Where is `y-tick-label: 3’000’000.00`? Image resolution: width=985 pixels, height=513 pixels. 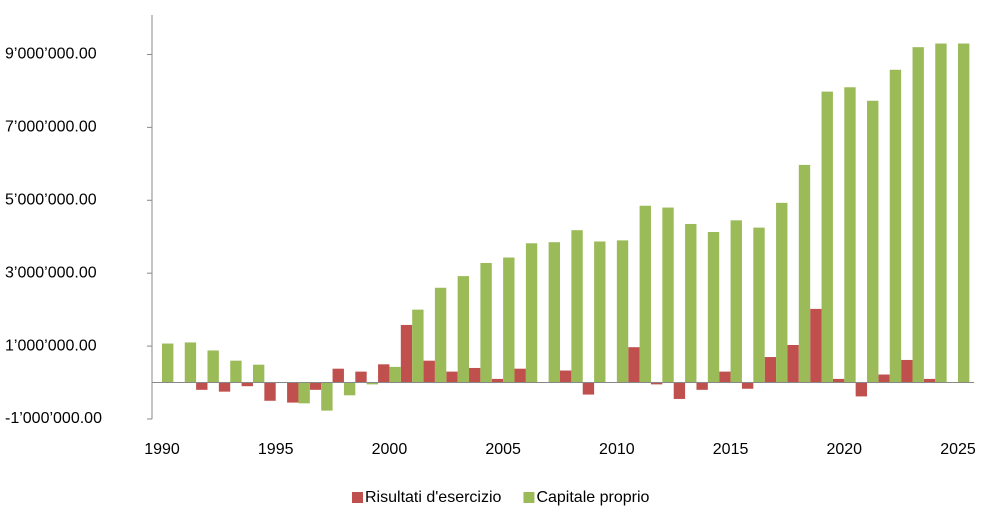 y-tick-label: 3’000’000.00 is located at coordinates (51, 272).